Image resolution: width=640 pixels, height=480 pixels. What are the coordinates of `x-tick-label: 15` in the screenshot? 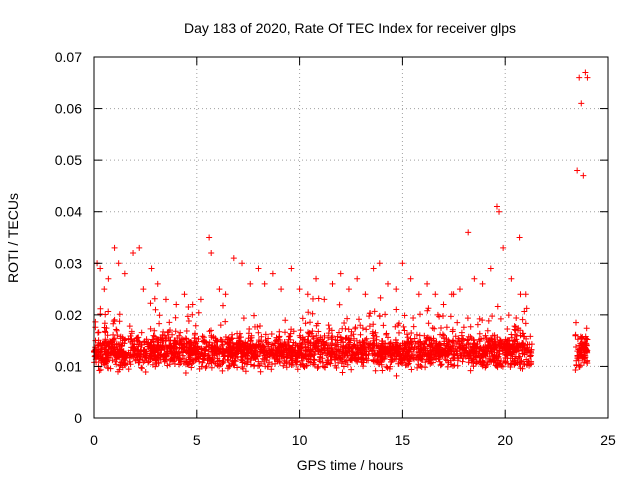 It's located at (403, 440).